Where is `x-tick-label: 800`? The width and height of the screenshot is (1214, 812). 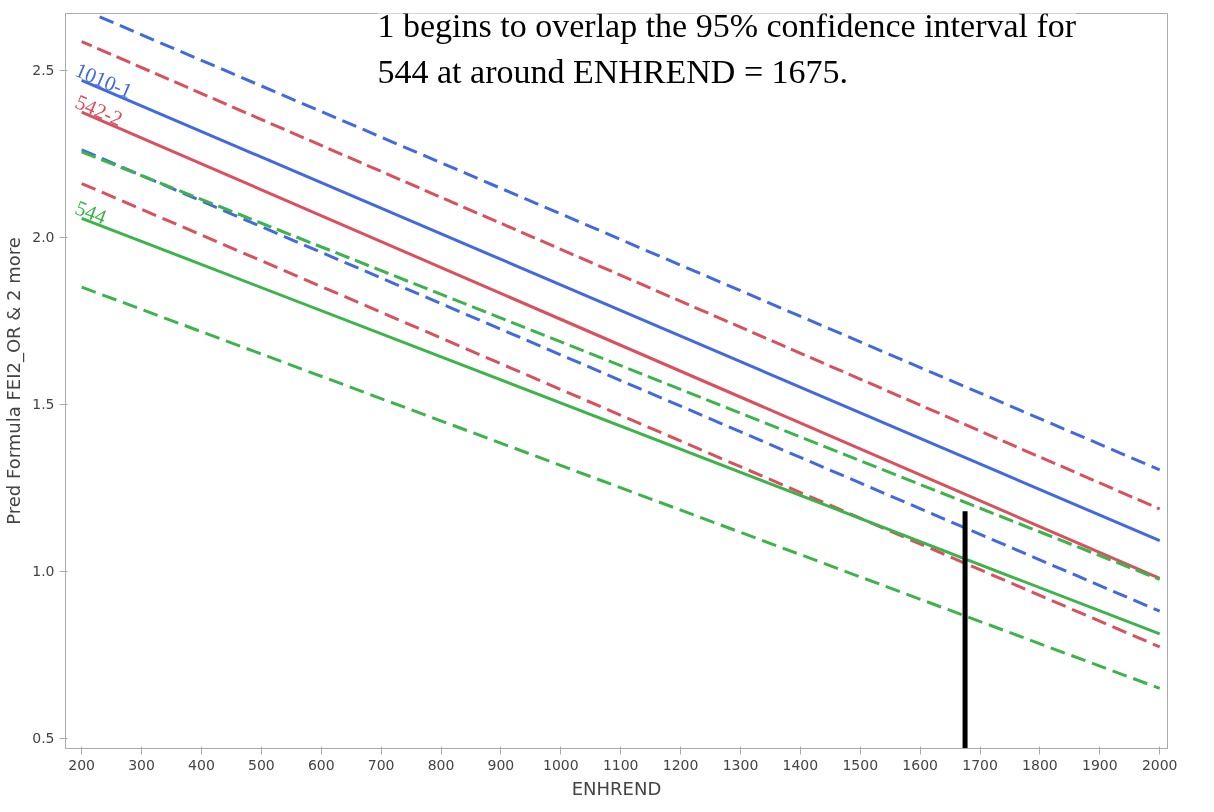 x-tick-label: 800 is located at coordinates (441, 764).